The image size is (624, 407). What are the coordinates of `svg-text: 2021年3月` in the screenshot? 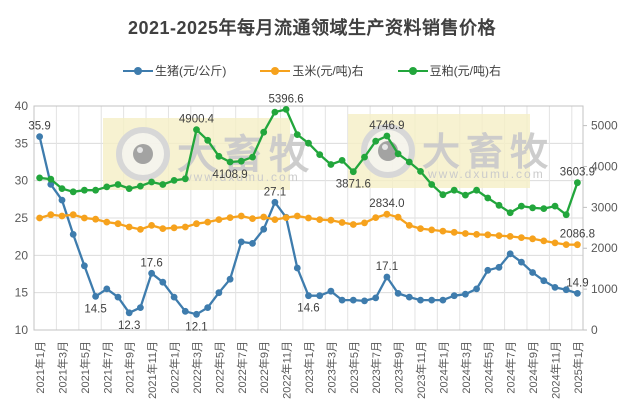 It's located at (63, 367).